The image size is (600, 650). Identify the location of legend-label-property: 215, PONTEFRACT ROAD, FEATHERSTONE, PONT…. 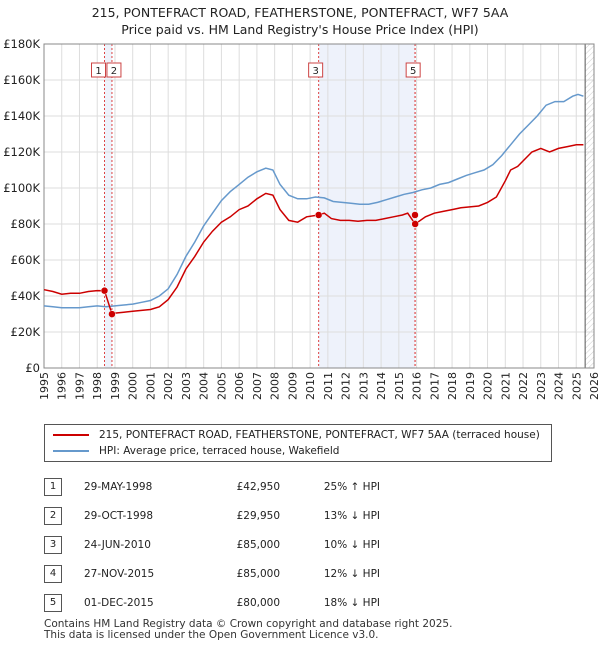
(319, 435).